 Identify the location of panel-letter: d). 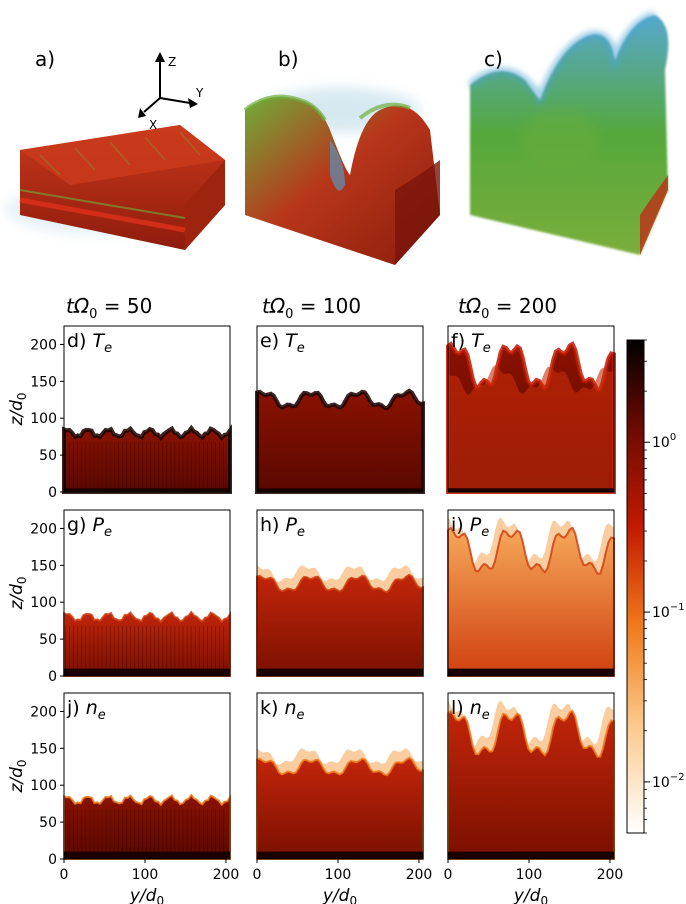
(80, 341).